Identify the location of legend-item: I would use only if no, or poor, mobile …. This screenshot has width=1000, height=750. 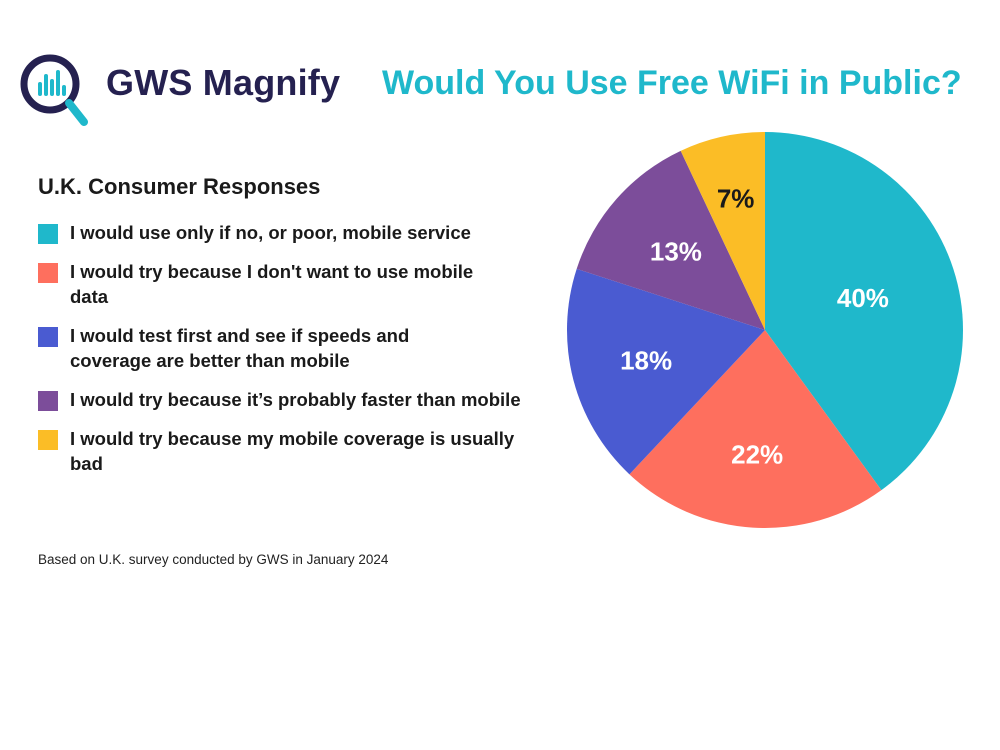
(288, 232).